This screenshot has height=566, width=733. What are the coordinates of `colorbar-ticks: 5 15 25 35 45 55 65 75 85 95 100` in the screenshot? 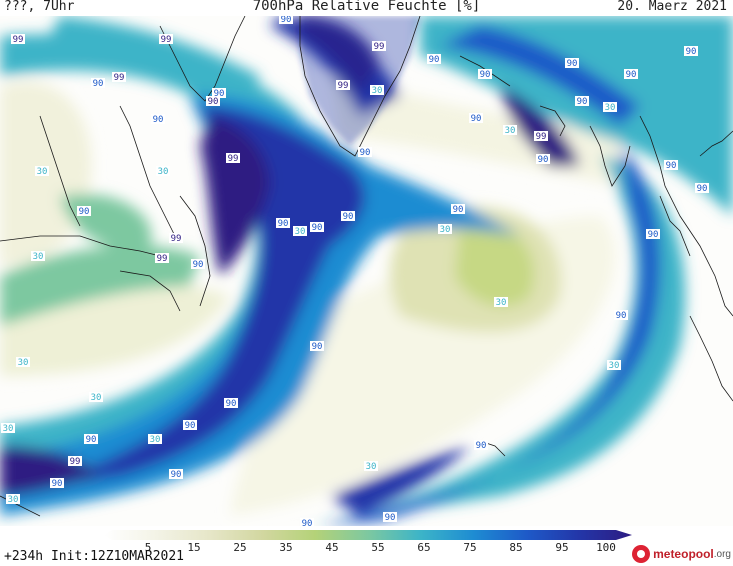 It's located at (366, 547).